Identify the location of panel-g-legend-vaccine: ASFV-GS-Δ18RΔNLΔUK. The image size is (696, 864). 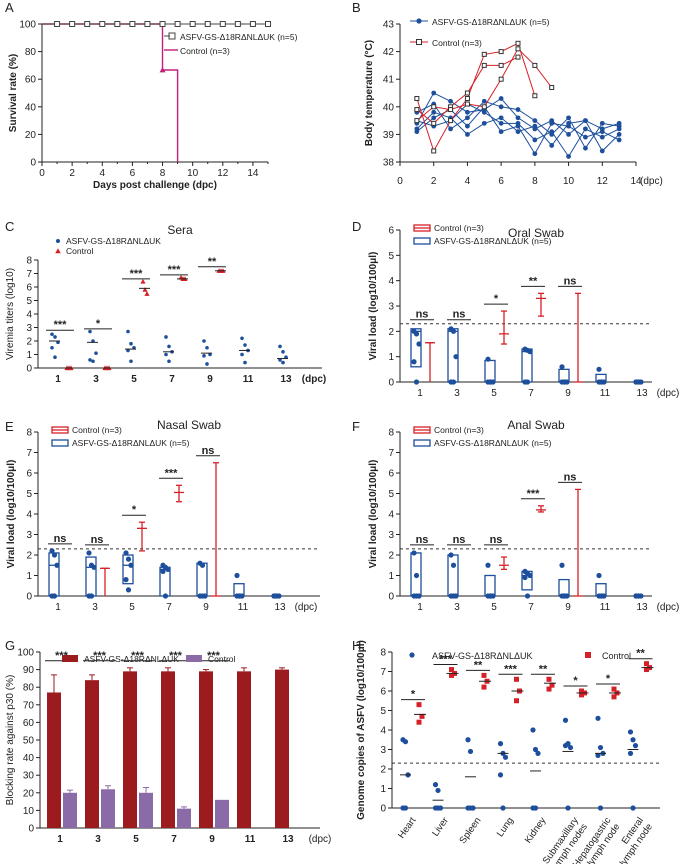
(131, 659).